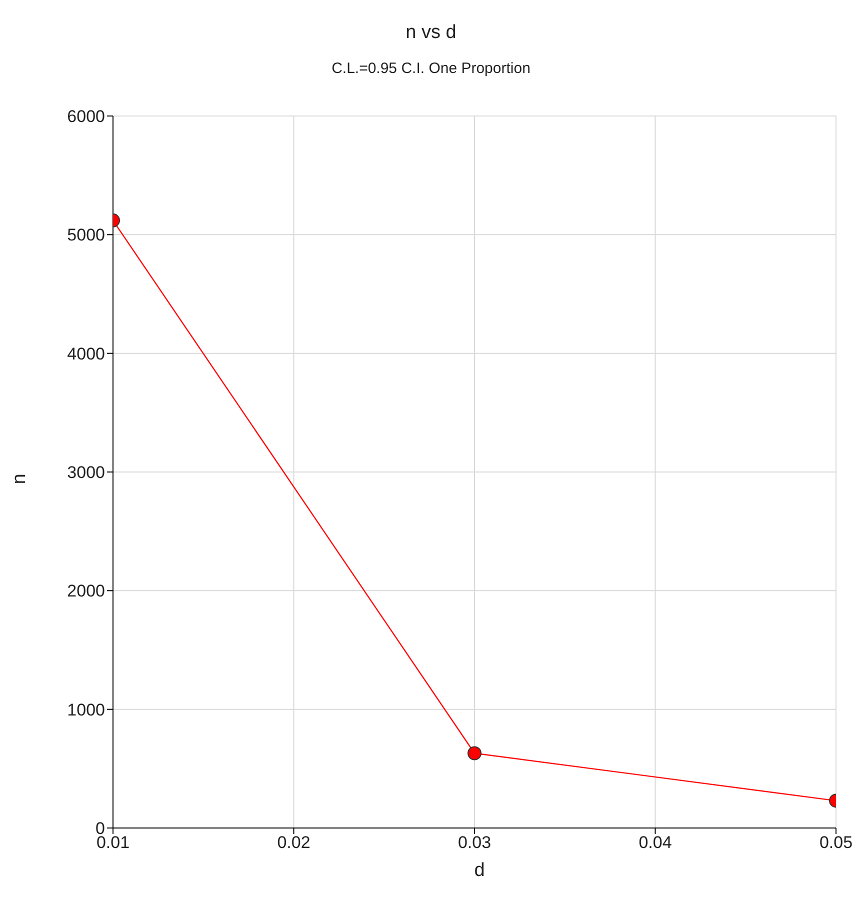  I want to click on y-tick-label: 1000, so click(86, 710).